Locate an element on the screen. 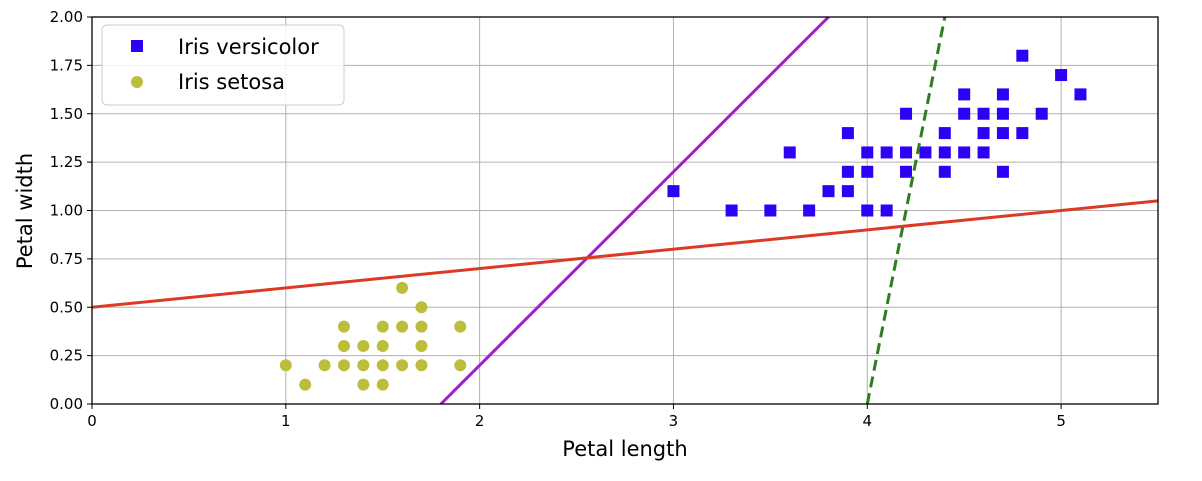  y-axis-label: Petal width is located at coordinates (25, 211).